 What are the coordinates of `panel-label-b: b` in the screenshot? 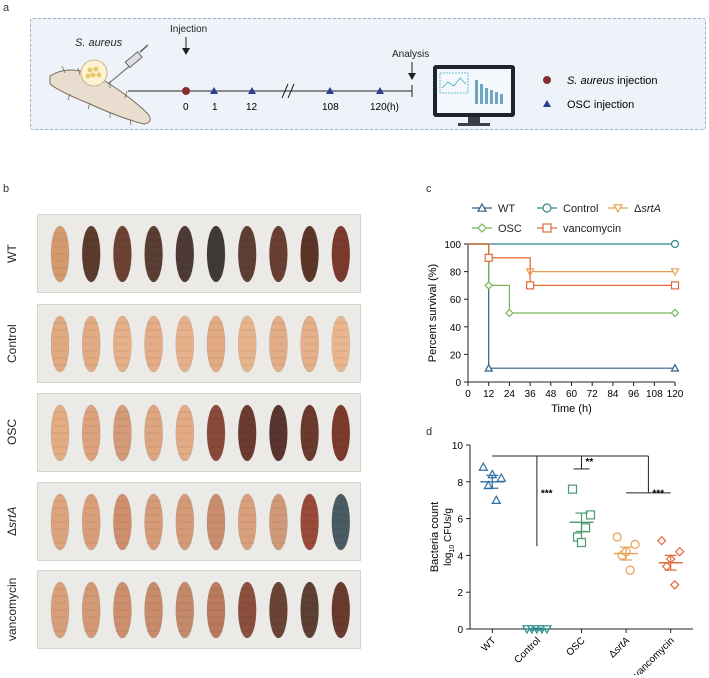 It's located at (6, 189).